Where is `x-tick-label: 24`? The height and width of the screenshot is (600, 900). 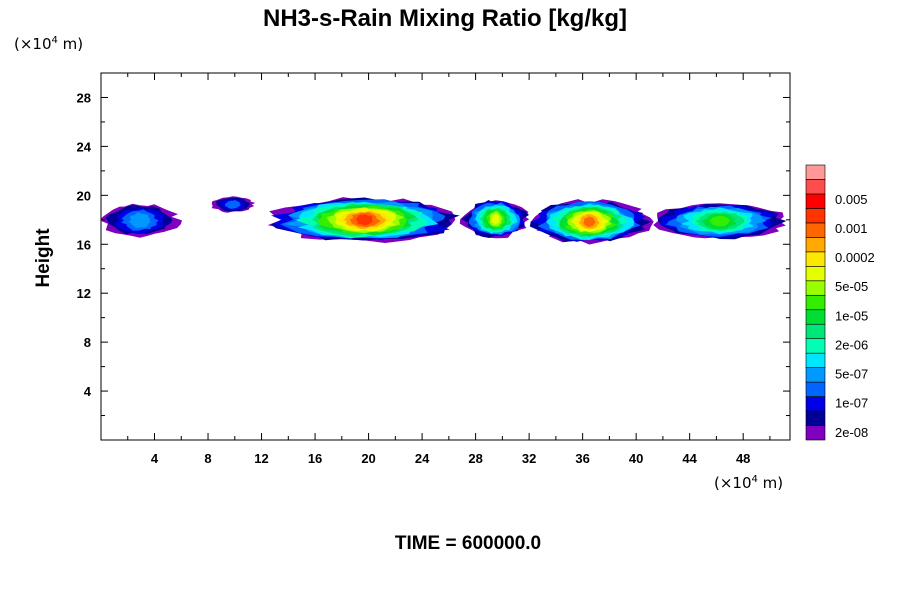
x-tick-label: 24 is located at coordinates (422, 458).